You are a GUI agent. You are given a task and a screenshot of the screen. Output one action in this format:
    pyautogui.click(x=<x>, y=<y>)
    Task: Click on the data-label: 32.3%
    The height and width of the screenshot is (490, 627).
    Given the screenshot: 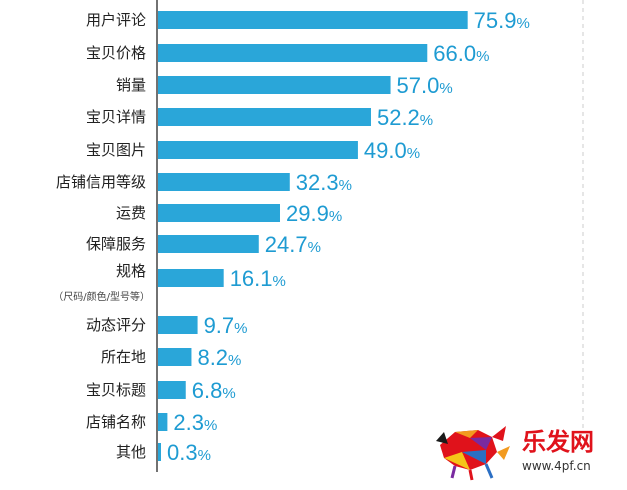 What is the action you would take?
    pyautogui.click(x=324, y=182)
    